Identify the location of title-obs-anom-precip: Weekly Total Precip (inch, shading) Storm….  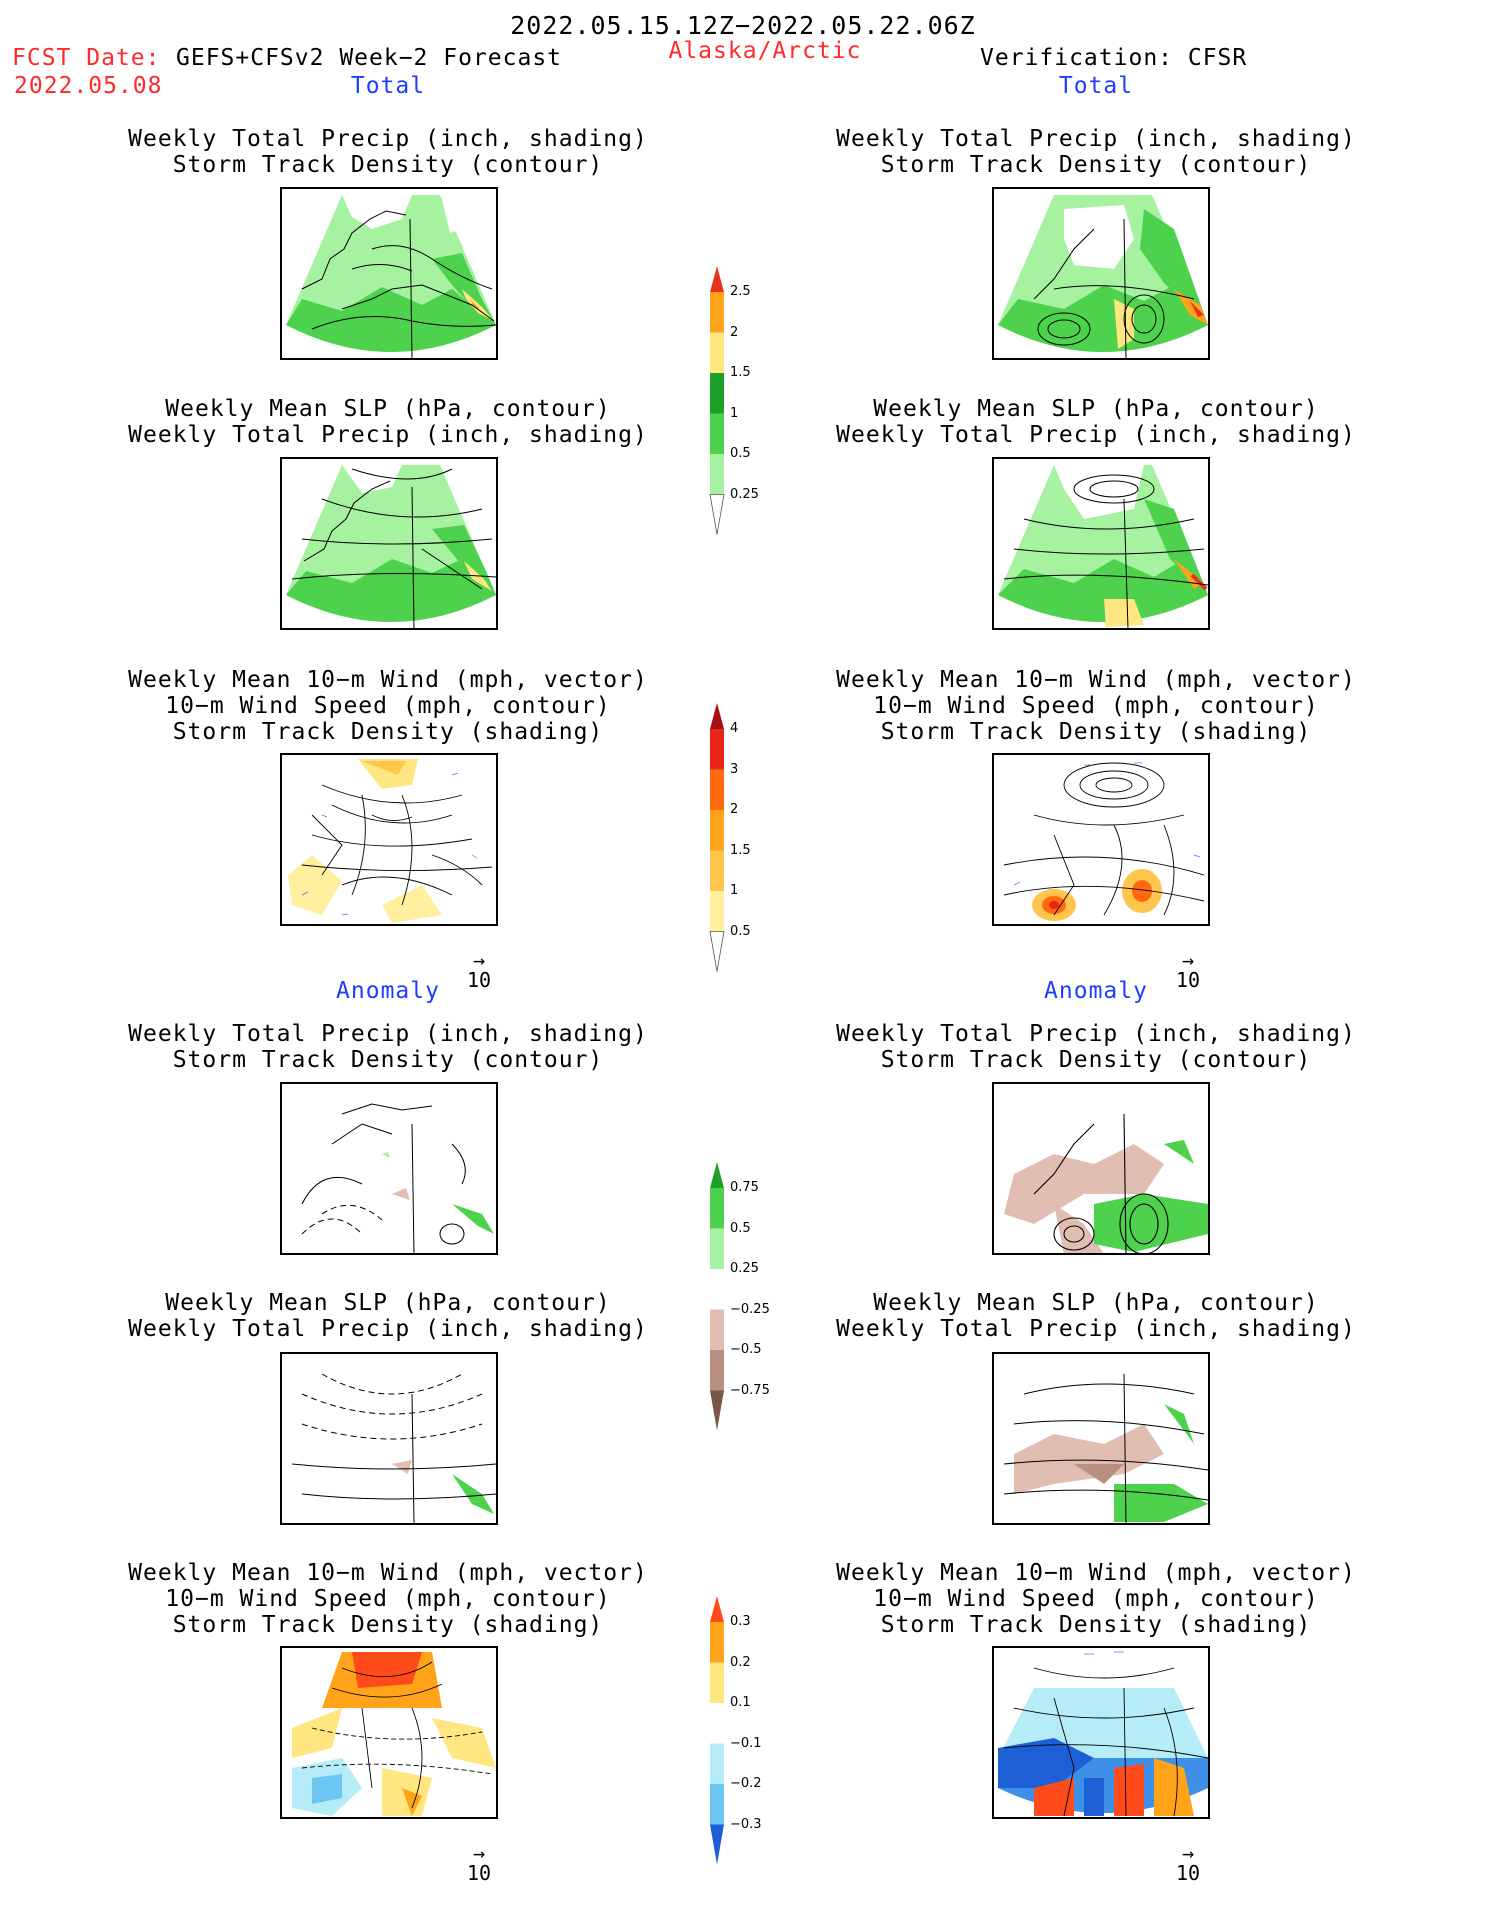
(1096, 1047).